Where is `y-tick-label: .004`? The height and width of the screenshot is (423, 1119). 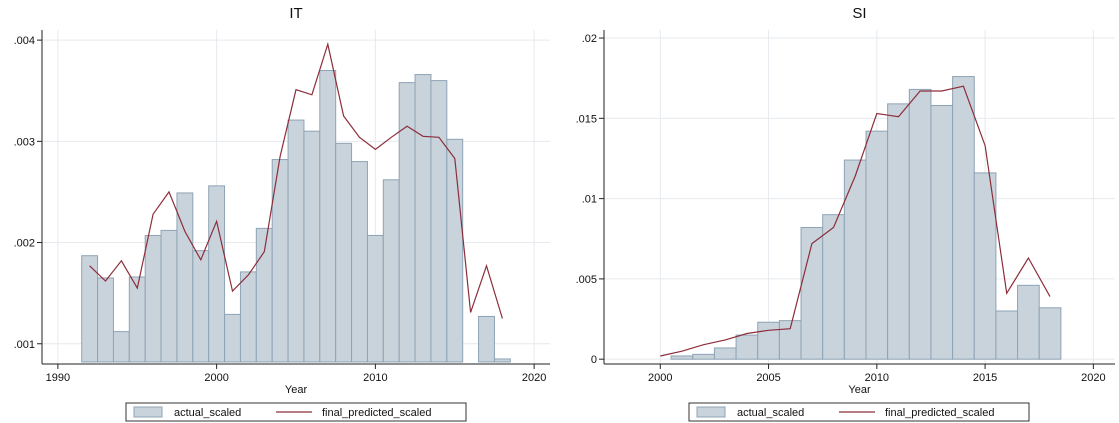 y-tick-label: .004 is located at coordinates (24, 41).